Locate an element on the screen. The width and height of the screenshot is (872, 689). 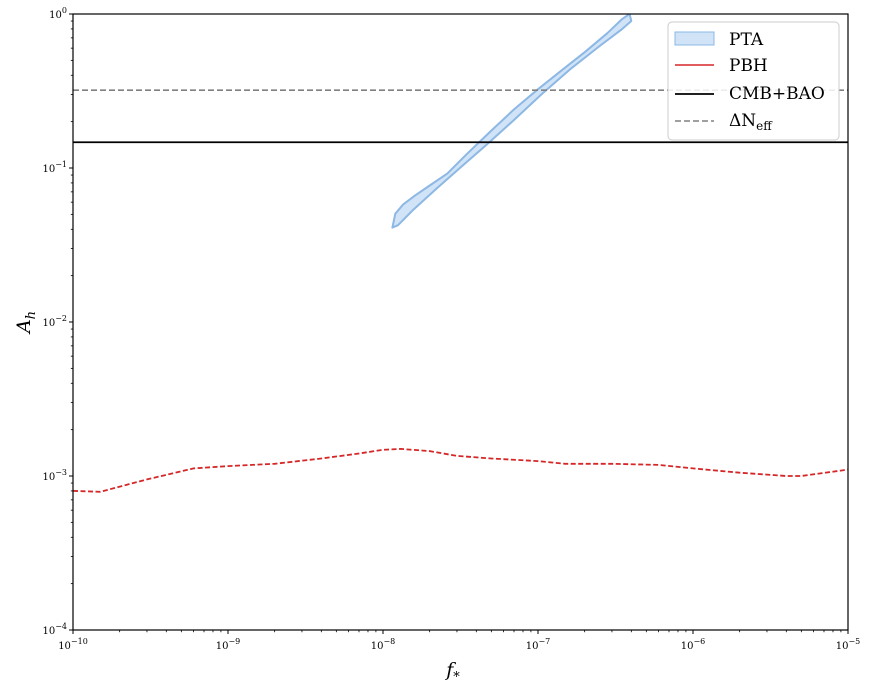
legend-label-pbh: PBH is located at coordinates (748, 66).